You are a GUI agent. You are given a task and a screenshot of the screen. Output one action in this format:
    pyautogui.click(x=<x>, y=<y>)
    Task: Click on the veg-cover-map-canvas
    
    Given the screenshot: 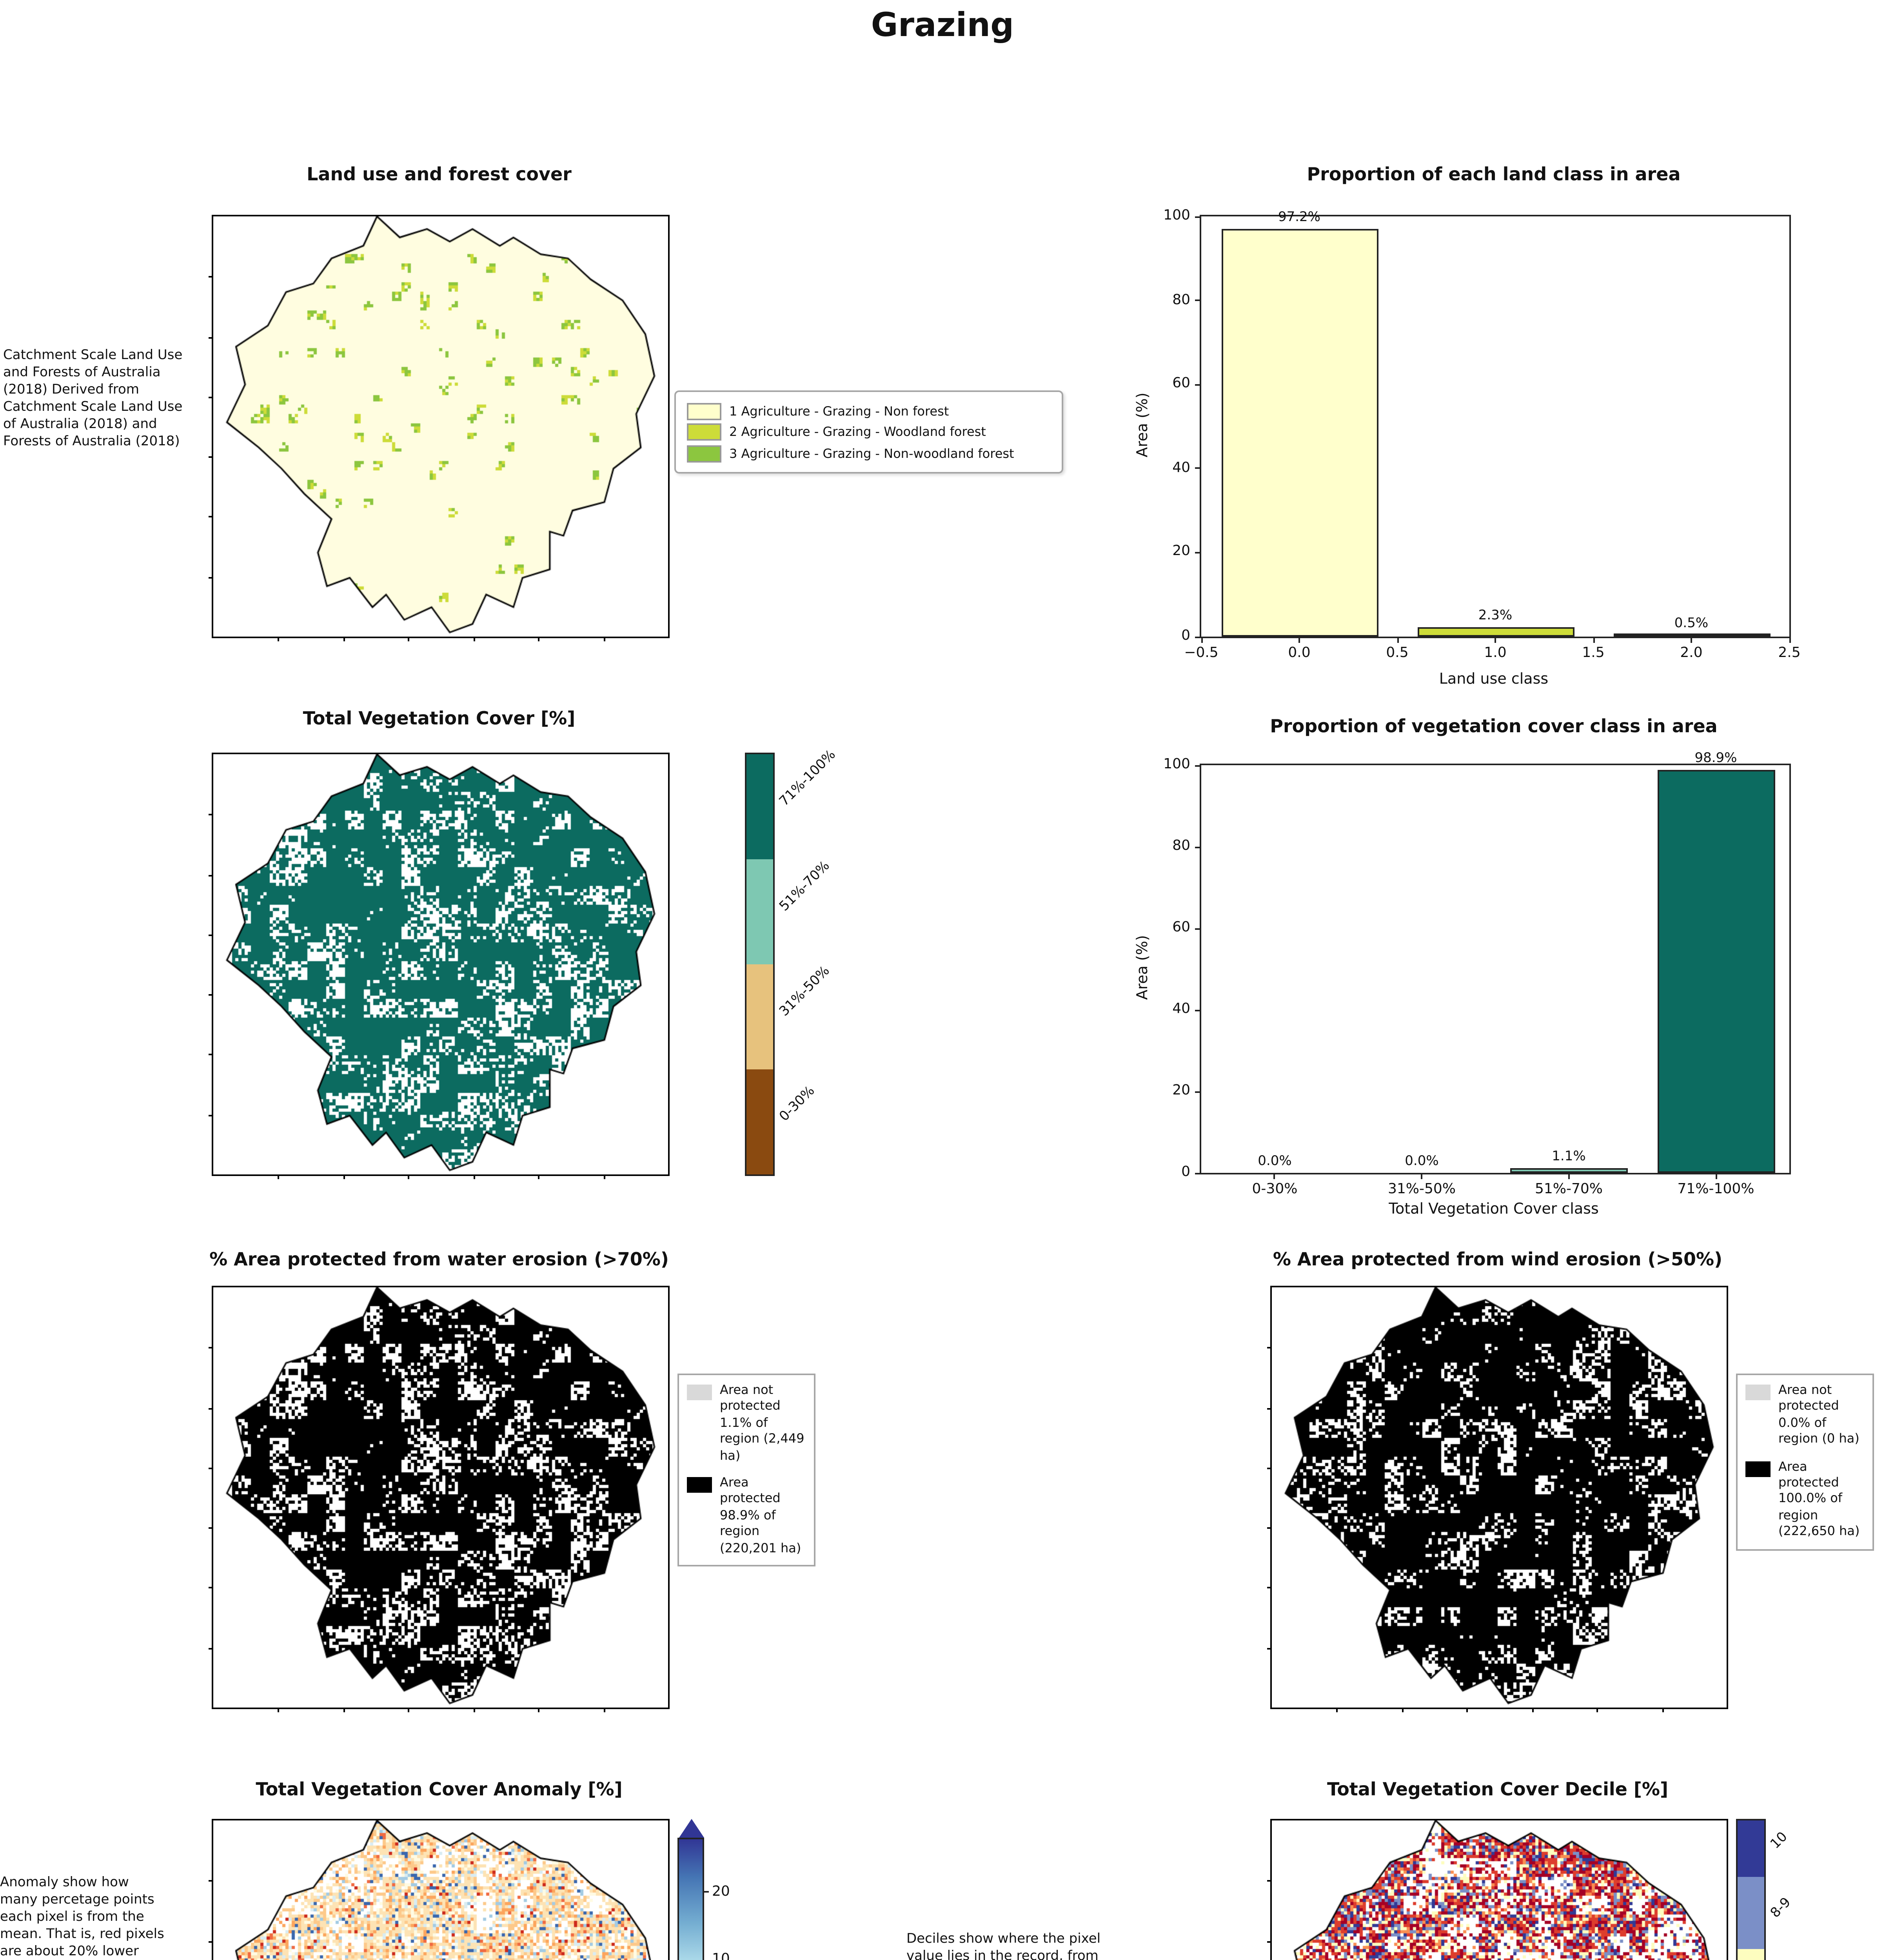 What is the action you would take?
    pyautogui.click(x=440, y=964)
    